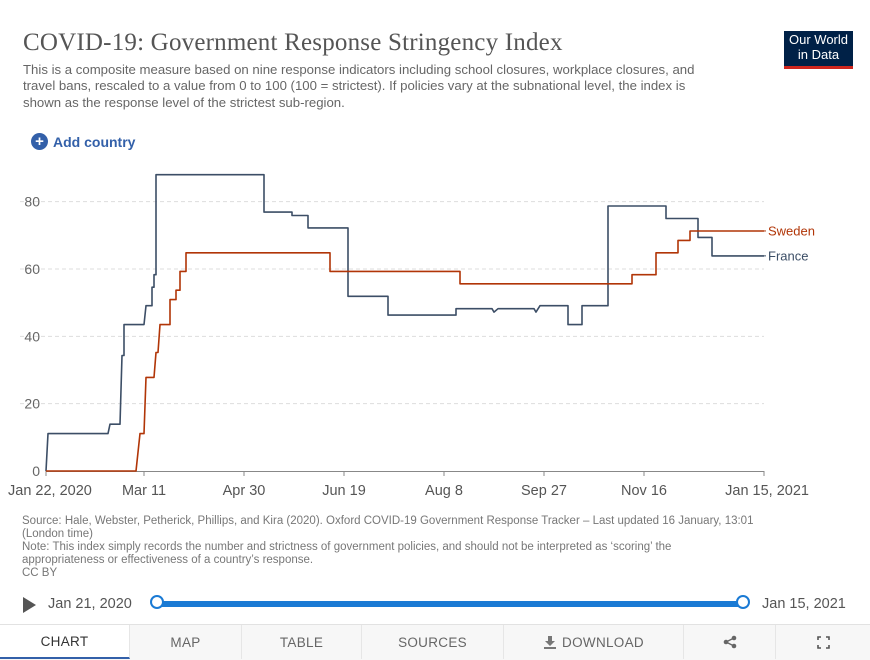 Image resolution: width=870 pixels, height=660 pixels. I want to click on our-world-in-data-logo: Our World in Data, so click(818, 50).